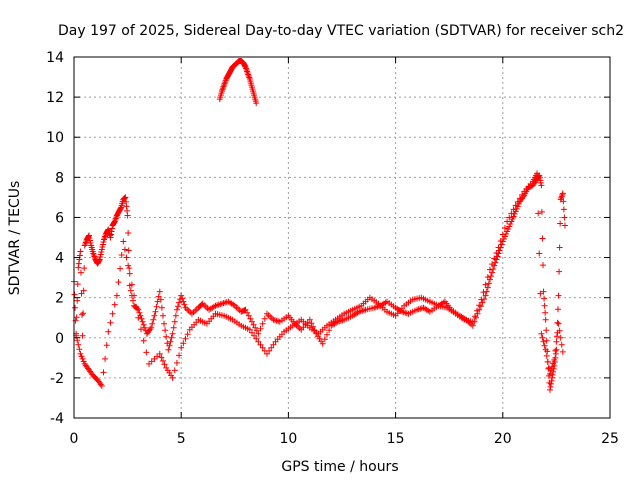  What do you see at coordinates (55, 138) in the screenshot?
I see `y-tick-label: 10` at bounding box center [55, 138].